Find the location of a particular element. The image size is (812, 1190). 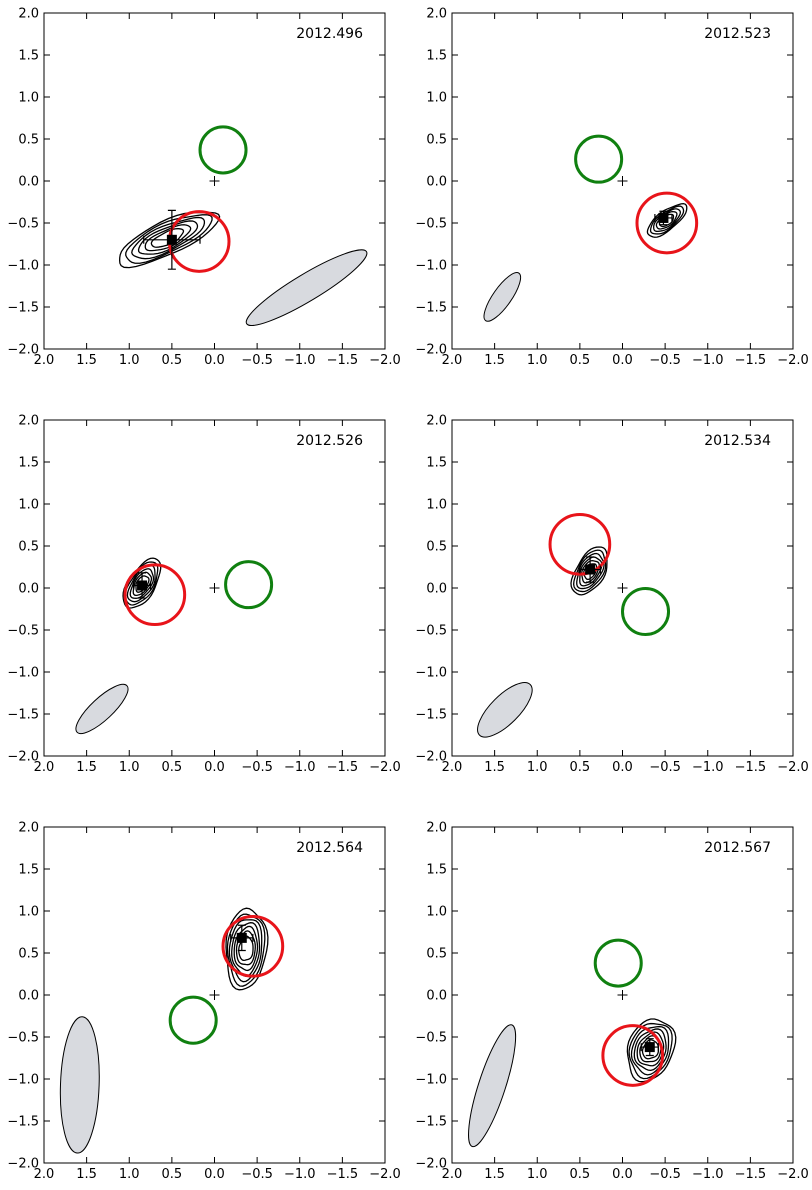

epoch-label: 2012.523 is located at coordinates (737, 34).